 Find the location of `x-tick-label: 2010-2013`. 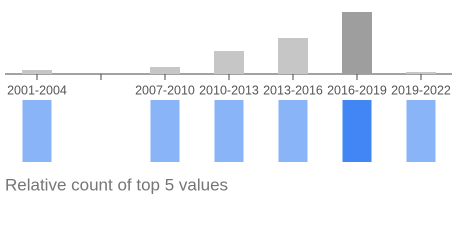

x-tick-label: 2010-2013 is located at coordinates (229, 90).